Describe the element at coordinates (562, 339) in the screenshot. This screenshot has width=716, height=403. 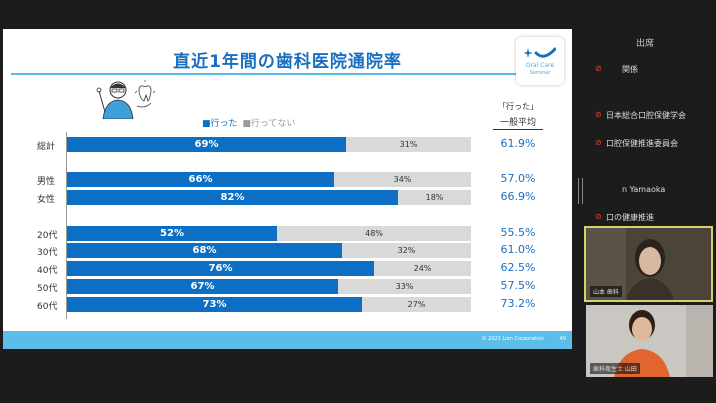
I see `page-number: 49` at that location.